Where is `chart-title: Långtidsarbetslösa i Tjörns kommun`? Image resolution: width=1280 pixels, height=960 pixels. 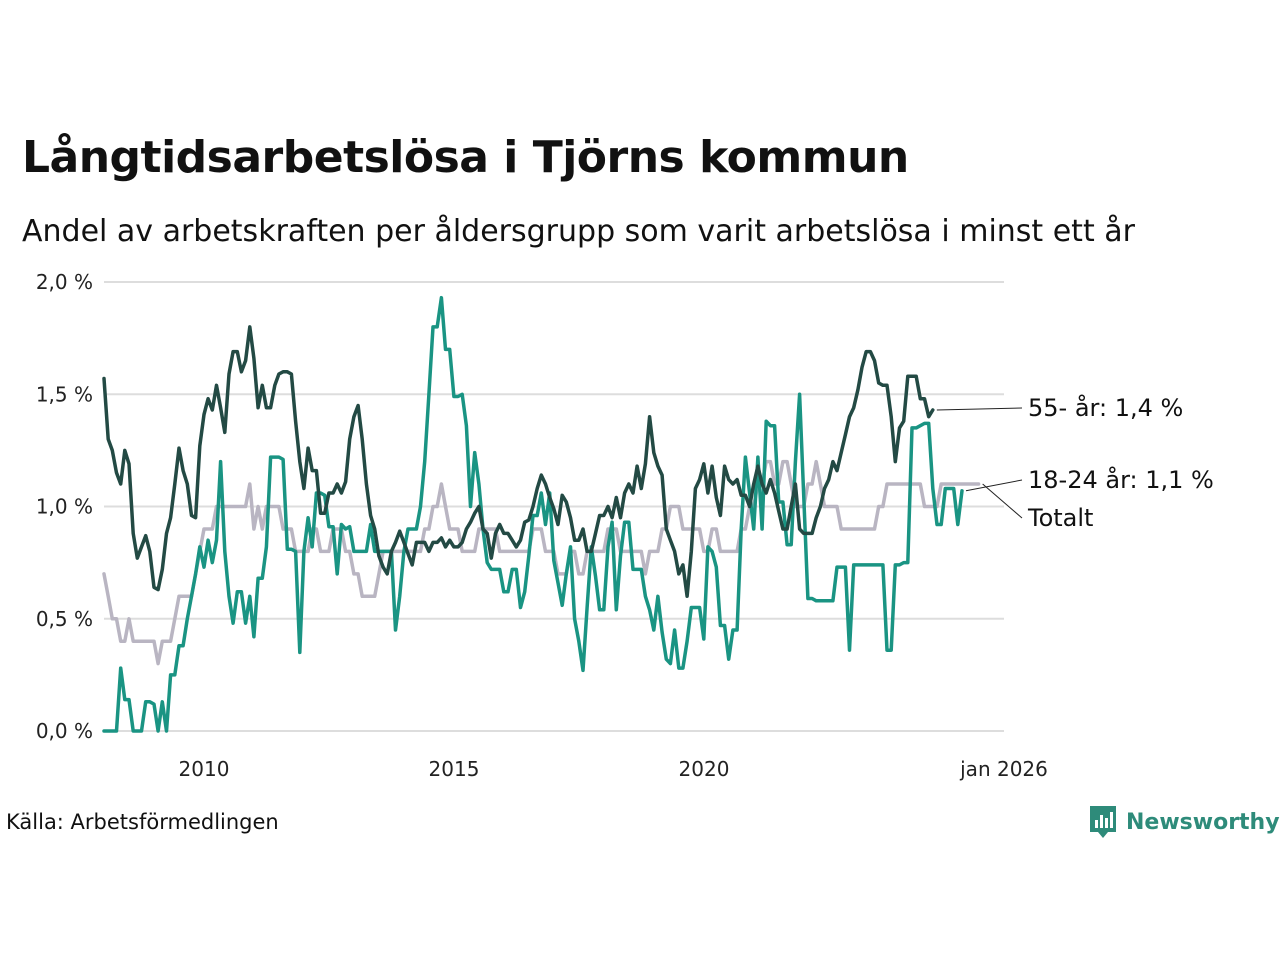 chart-title: Långtidsarbetslösa i Tjörns kommun is located at coordinates (465, 157).